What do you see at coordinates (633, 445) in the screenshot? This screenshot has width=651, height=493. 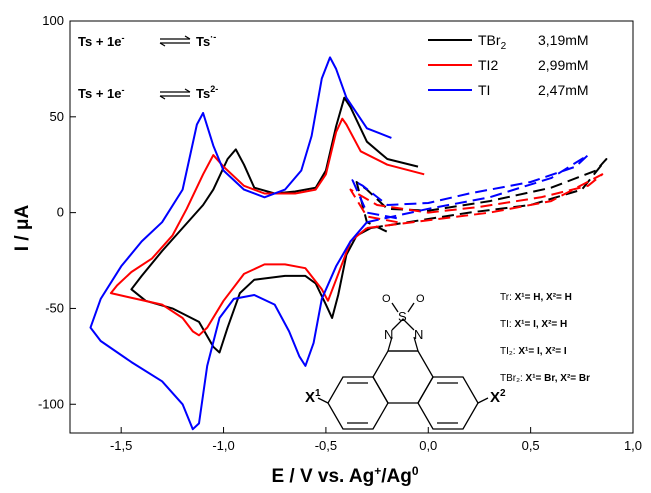 I see `x-tick-label: 1,0` at bounding box center [633, 445].